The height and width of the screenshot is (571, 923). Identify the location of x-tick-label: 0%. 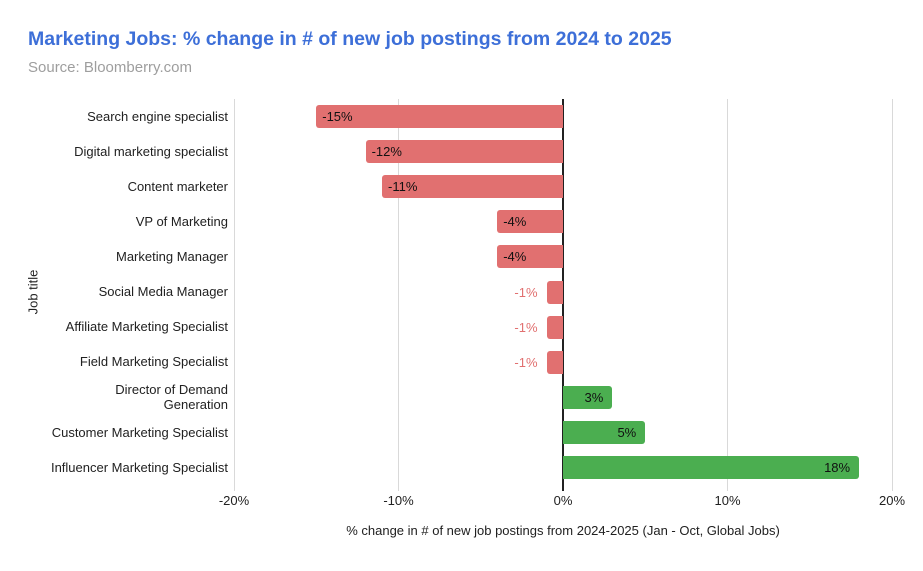
(563, 500).